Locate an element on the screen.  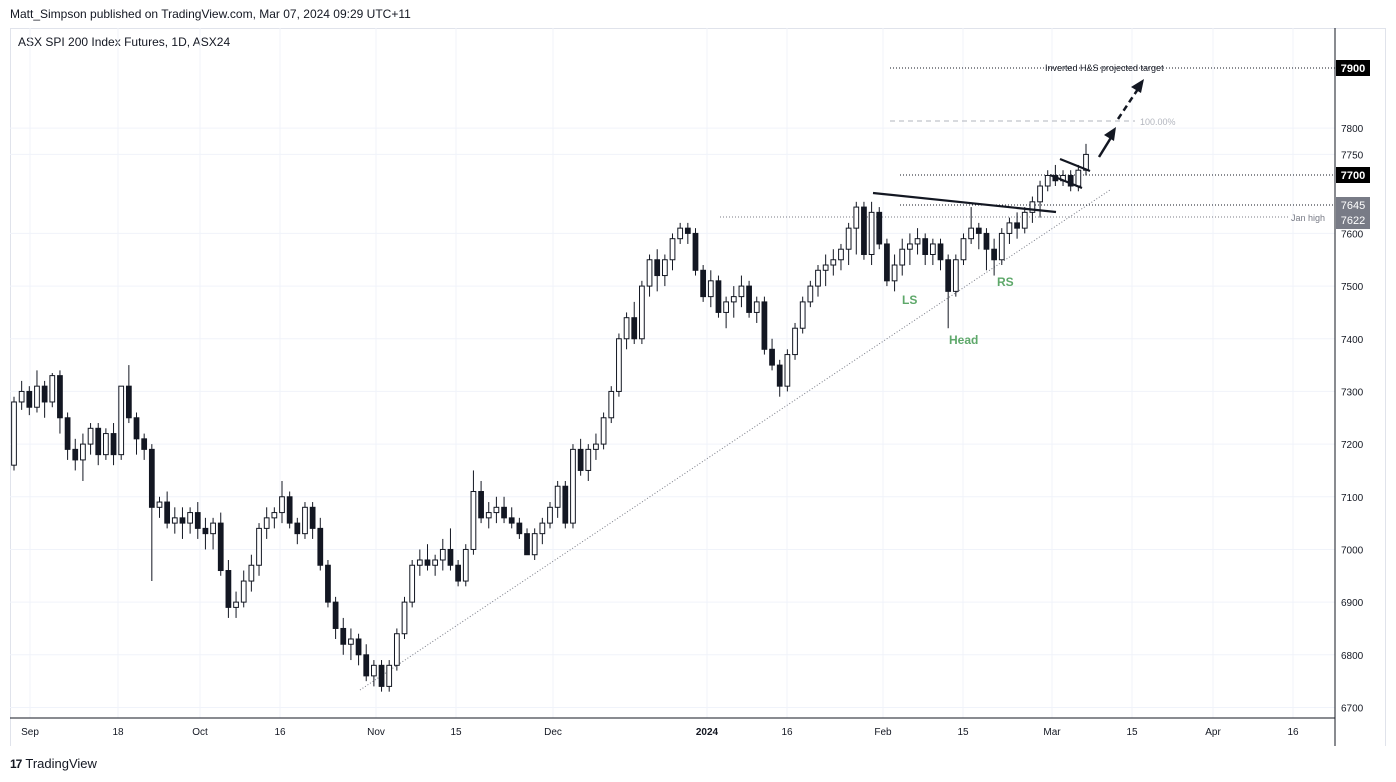
head-label: Head is located at coordinates (963, 340).